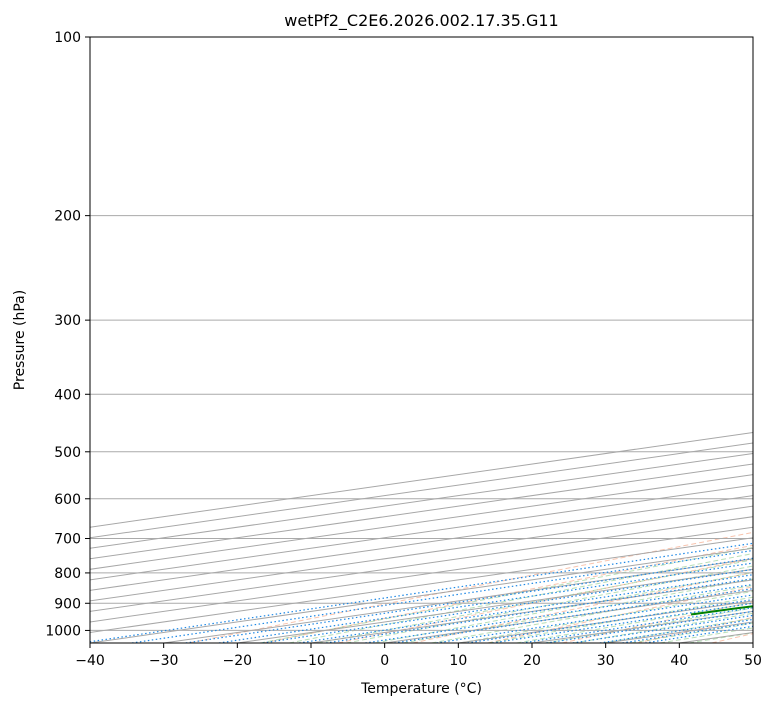 The image size is (775, 708). I want to click on chart-title: wetPf2_C2E6.2026.002.17.35.G11, so click(421, 21).